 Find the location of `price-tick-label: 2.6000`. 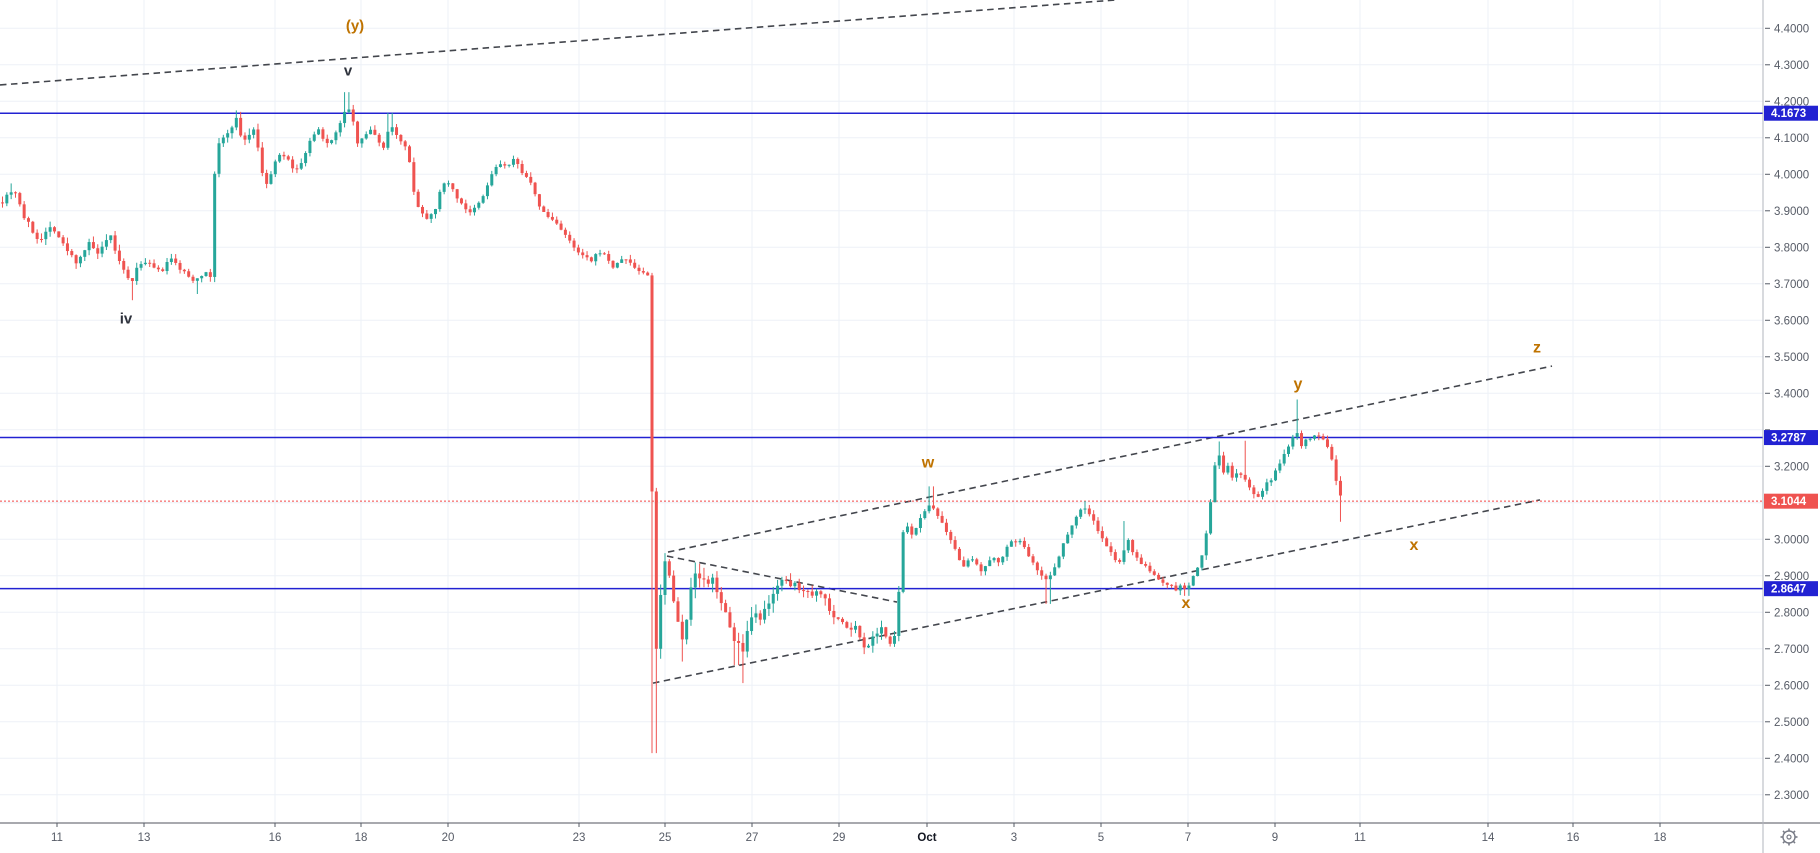

price-tick-label: 2.6000 is located at coordinates (1791, 686).